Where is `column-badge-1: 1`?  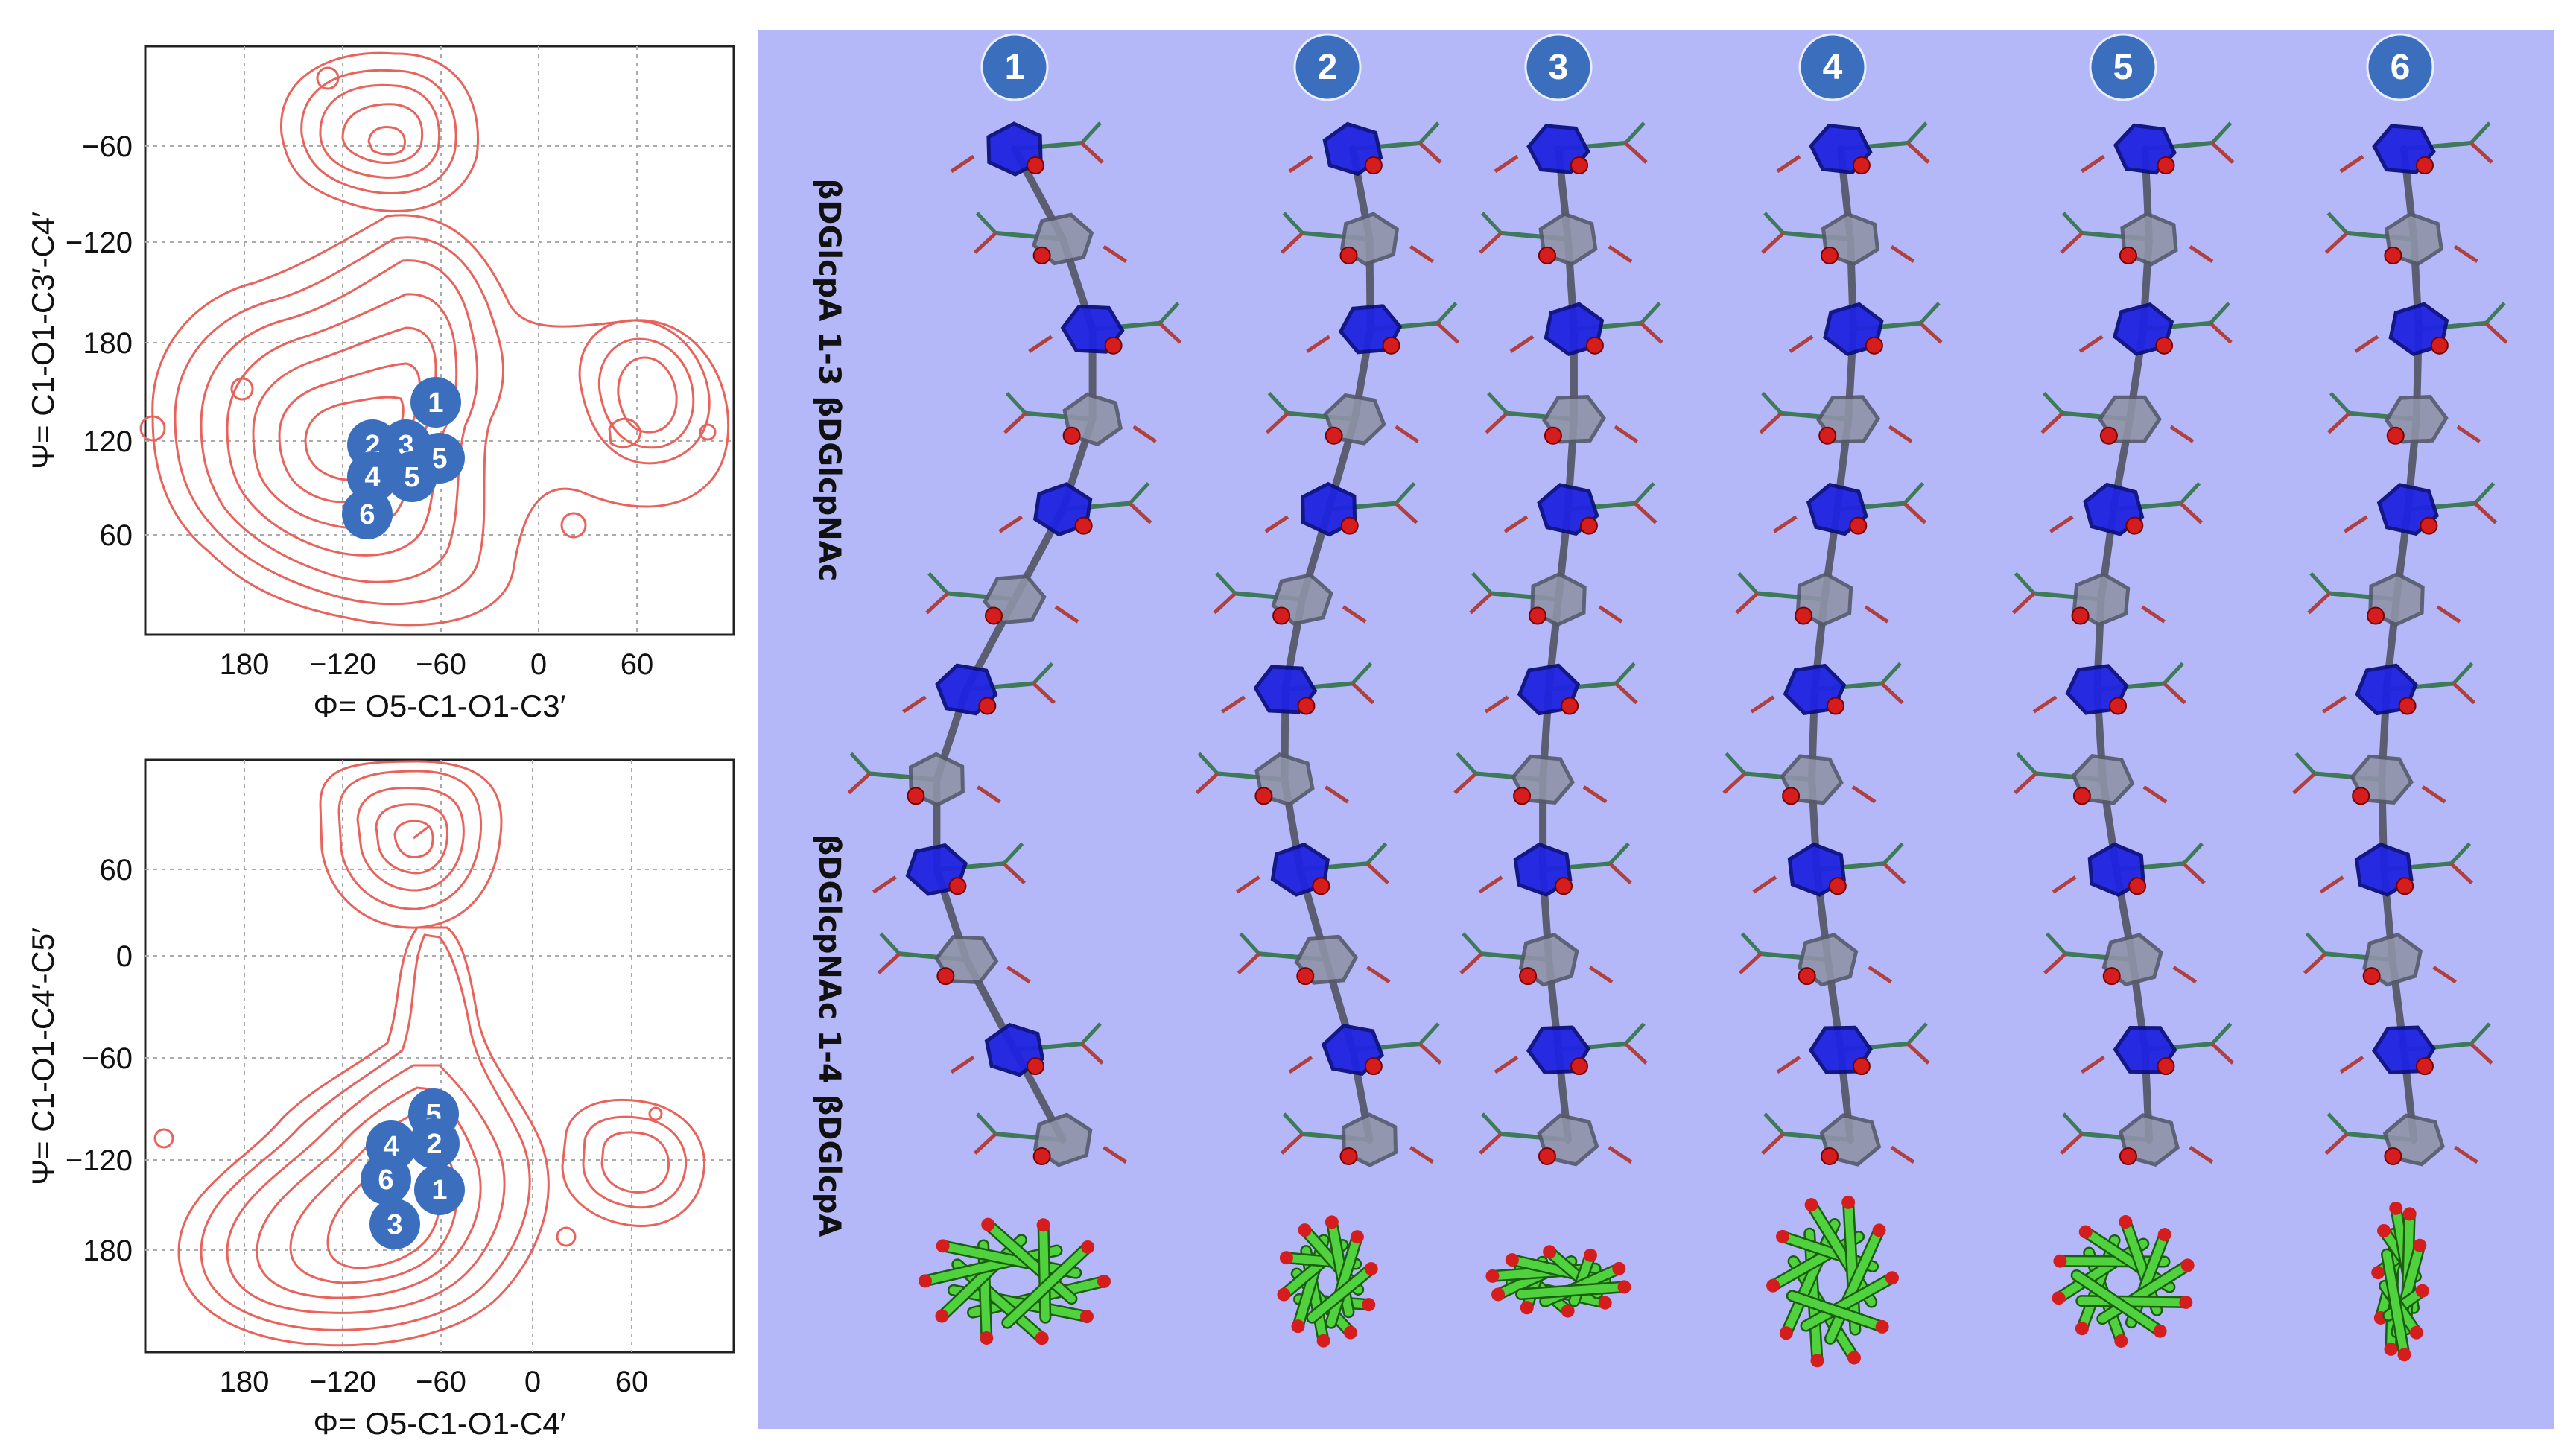 column-badge-1: 1 is located at coordinates (1015, 67).